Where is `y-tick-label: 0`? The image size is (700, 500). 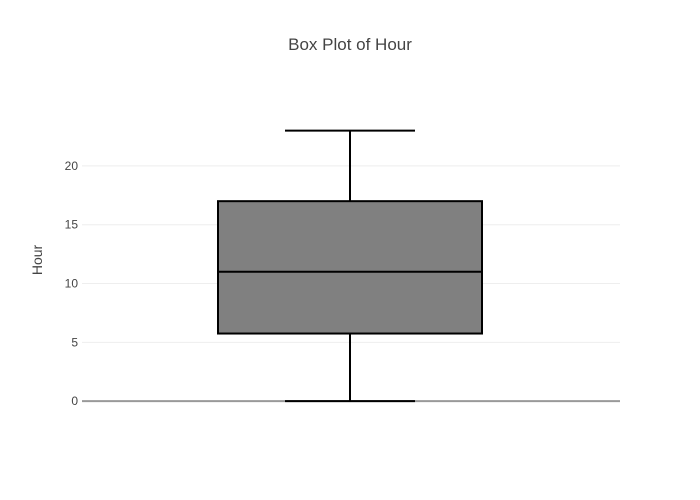 y-tick-label: 0 is located at coordinates (74, 401).